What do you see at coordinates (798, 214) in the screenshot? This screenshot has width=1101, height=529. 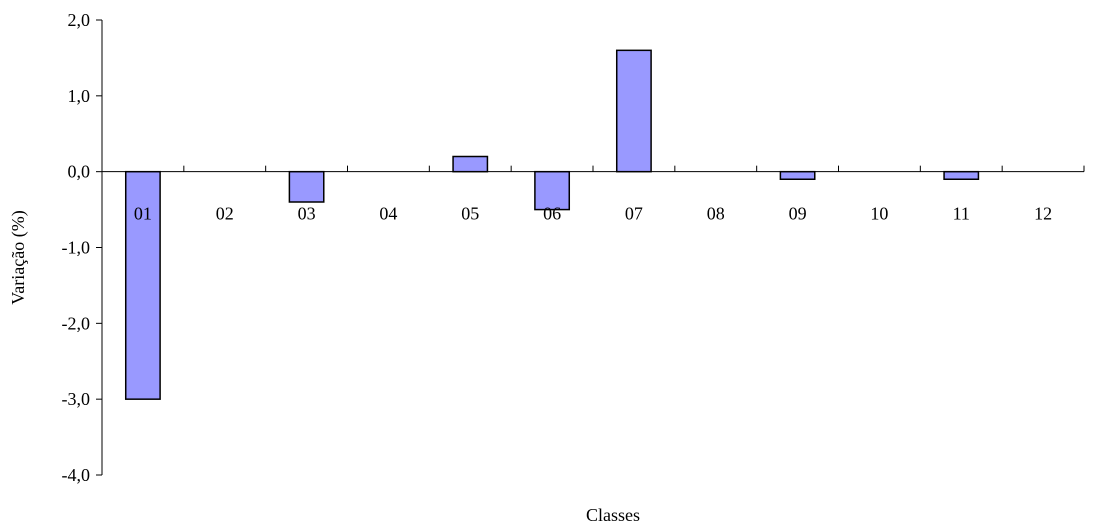 I see `x-tick-label: 09` at bounding box center [798, 214].